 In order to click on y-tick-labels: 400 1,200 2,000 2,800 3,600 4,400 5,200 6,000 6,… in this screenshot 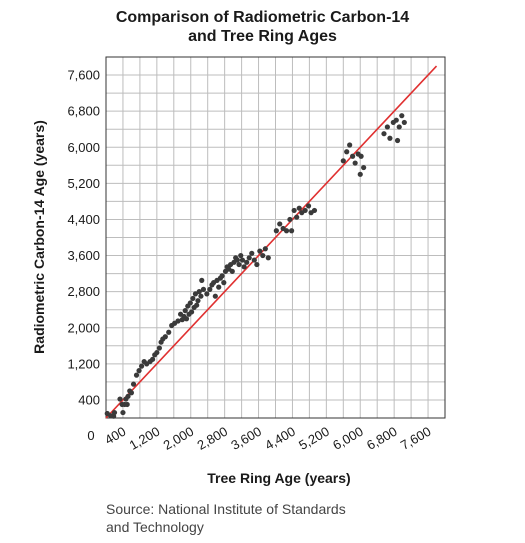, I will do `click(83, 238)`.